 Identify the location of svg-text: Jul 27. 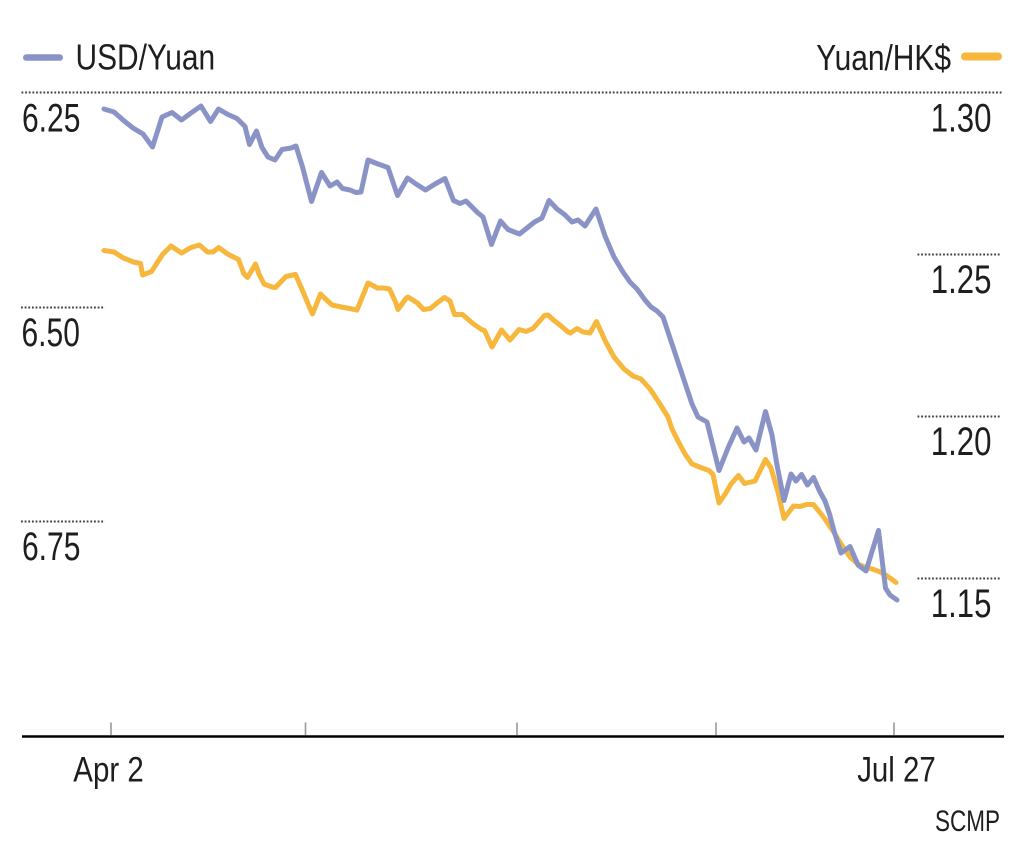
(896, 769).